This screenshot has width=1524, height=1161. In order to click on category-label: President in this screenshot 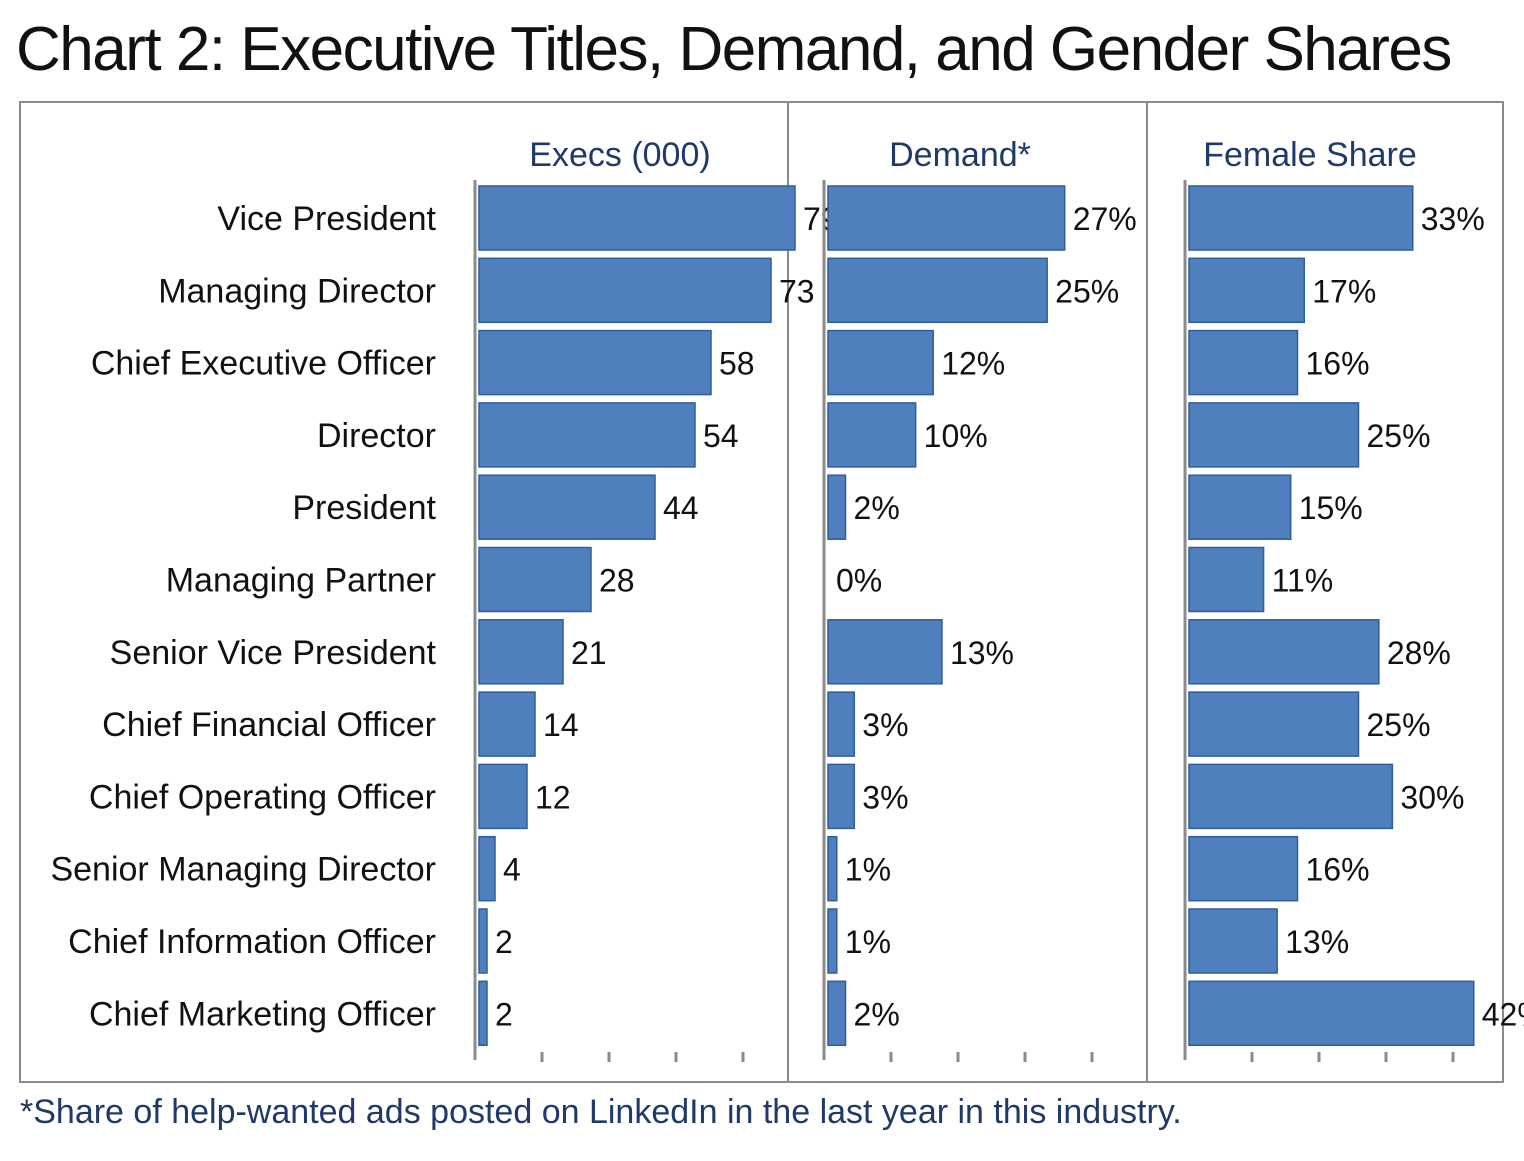, I will do `click(364, 508)`.